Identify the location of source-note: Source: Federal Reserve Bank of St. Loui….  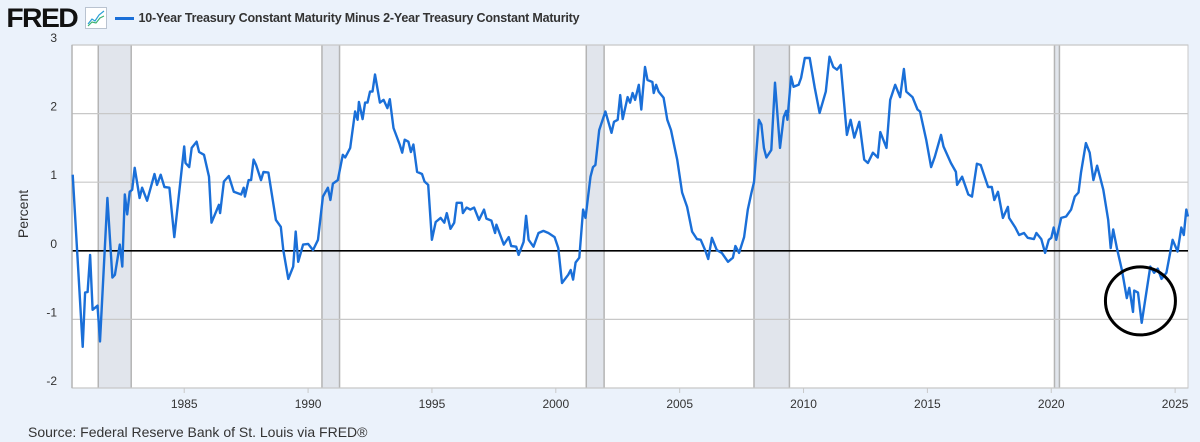
(198, 432).